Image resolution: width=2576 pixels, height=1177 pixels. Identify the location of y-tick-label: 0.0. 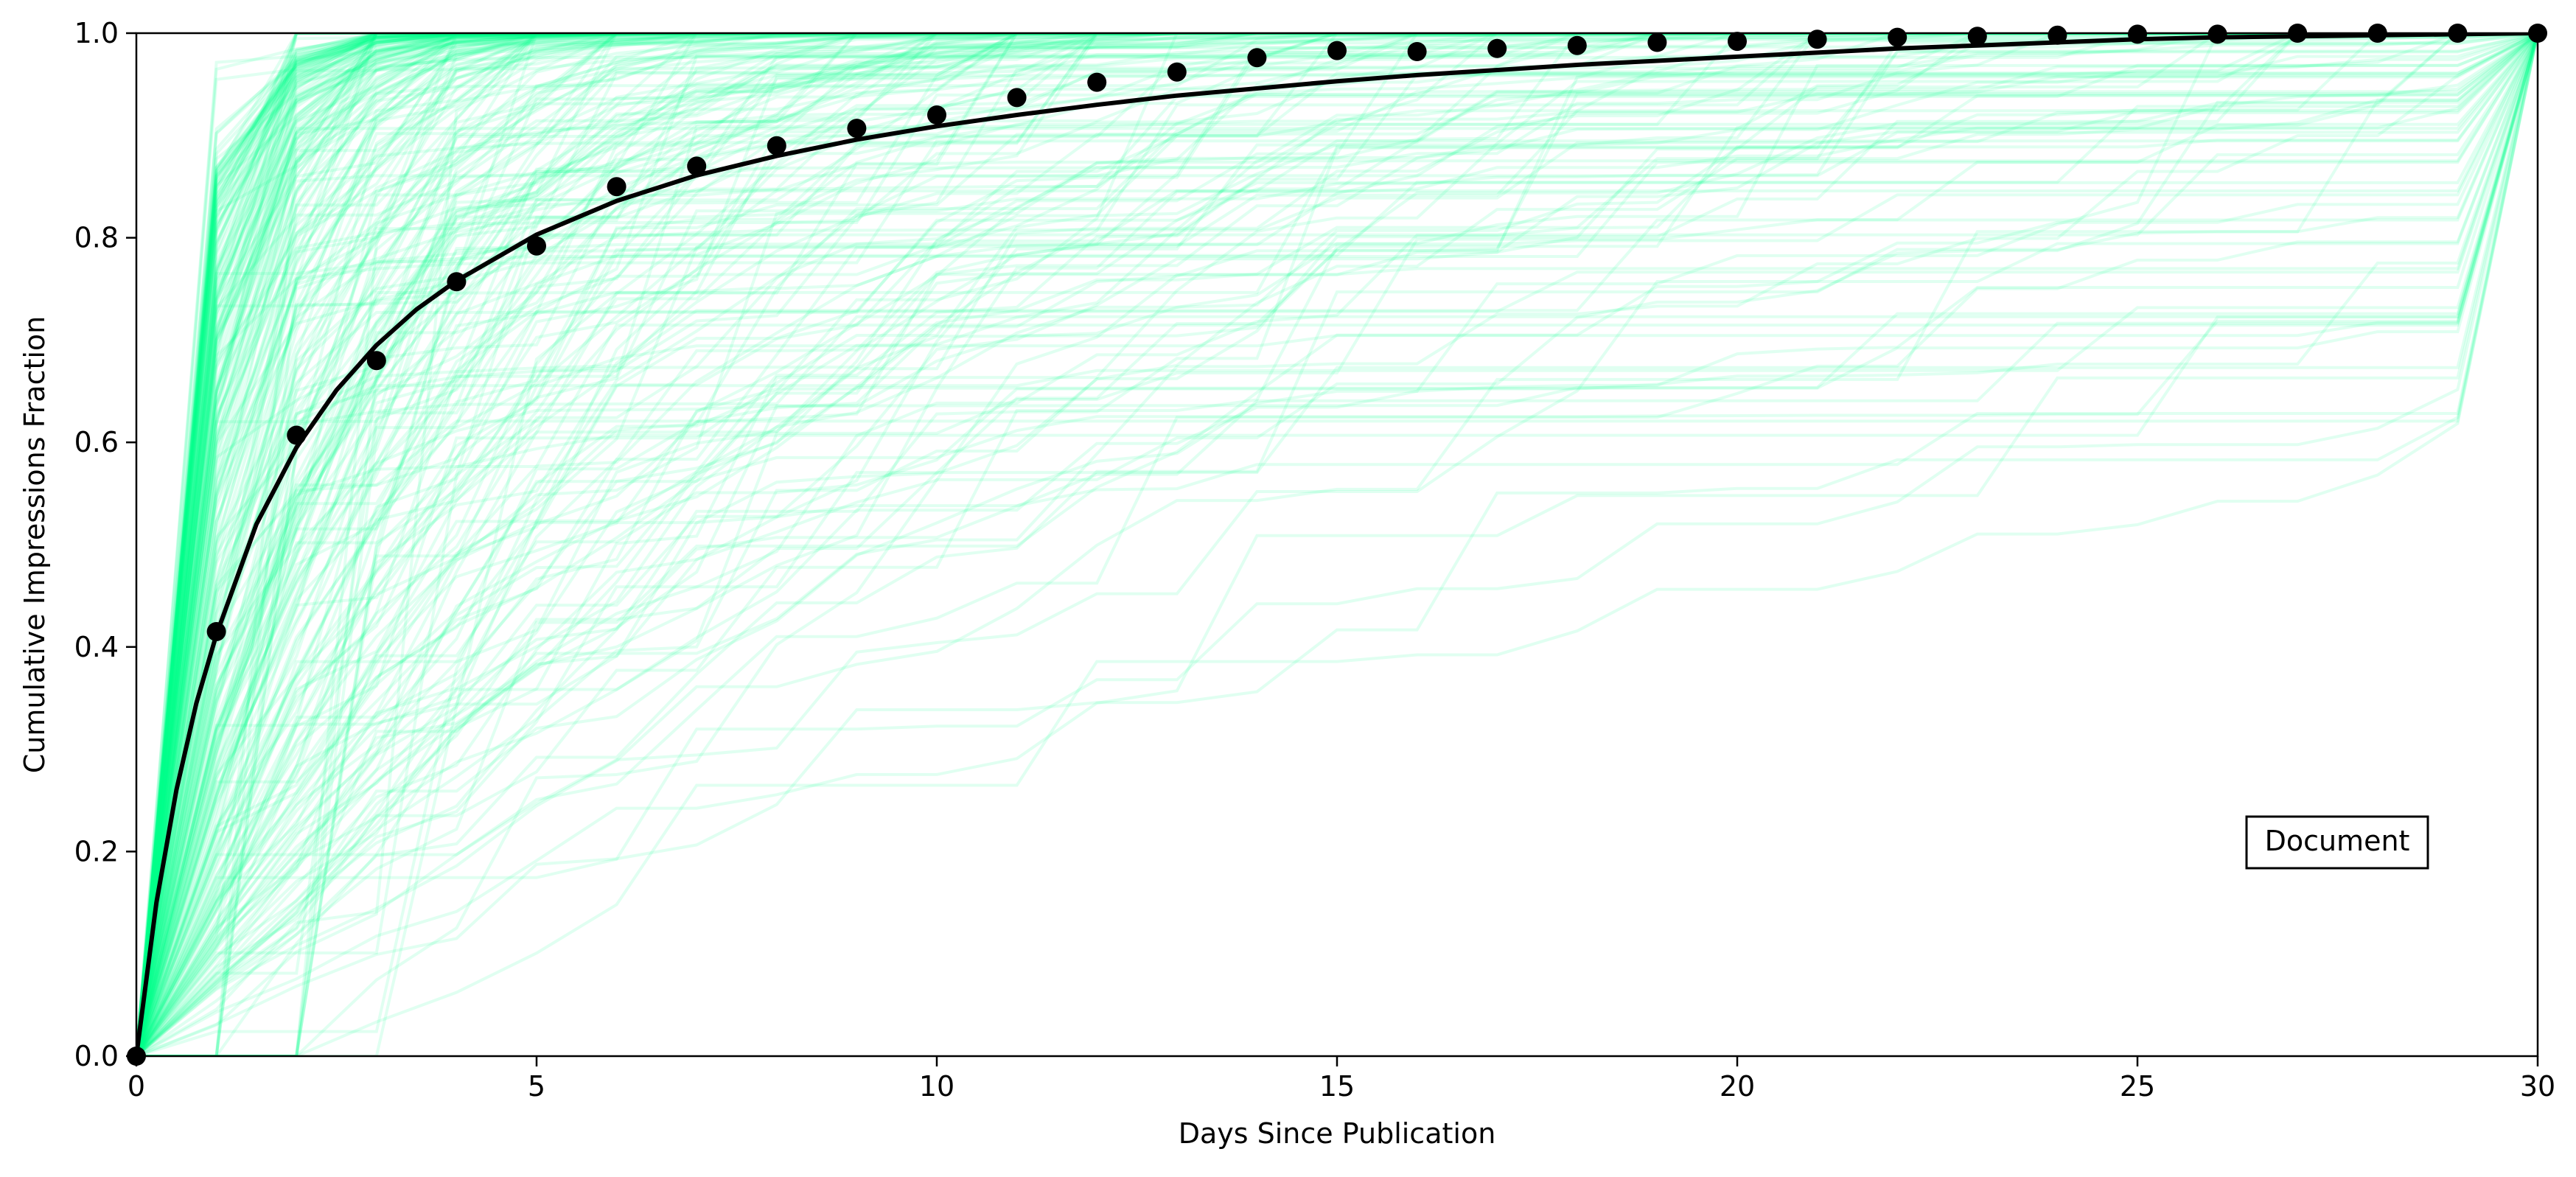
(96, 1056).